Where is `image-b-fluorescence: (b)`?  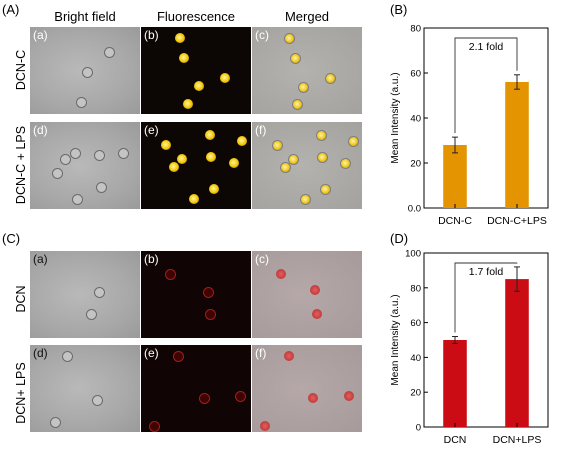 image-b-fluorescence: (b) is located at coordinates (196, 70).